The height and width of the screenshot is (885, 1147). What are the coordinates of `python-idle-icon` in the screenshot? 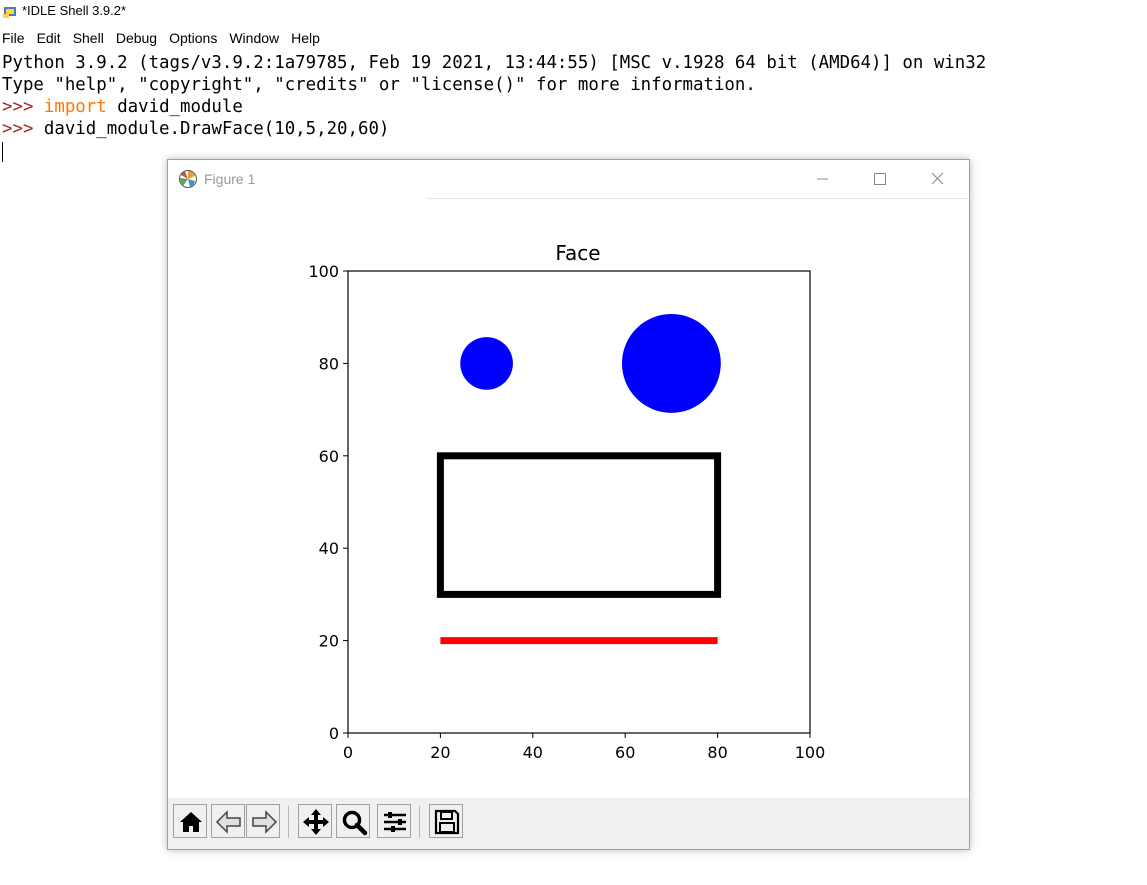 It's located at (9, 12).